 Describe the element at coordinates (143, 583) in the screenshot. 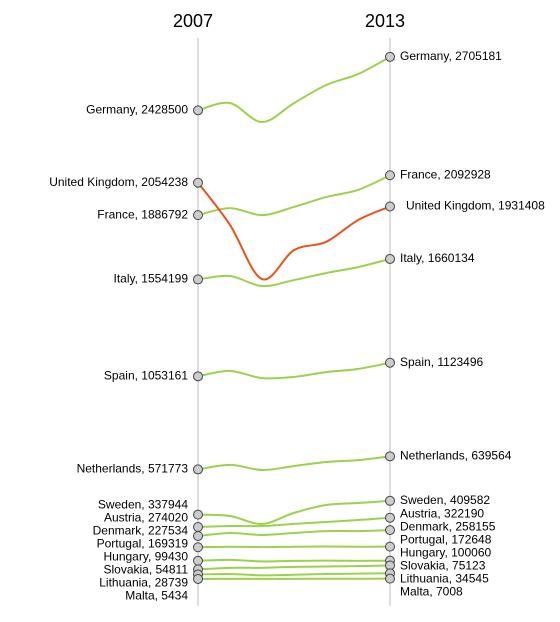

I see `start-label: Lithuania, 28739` at that location.